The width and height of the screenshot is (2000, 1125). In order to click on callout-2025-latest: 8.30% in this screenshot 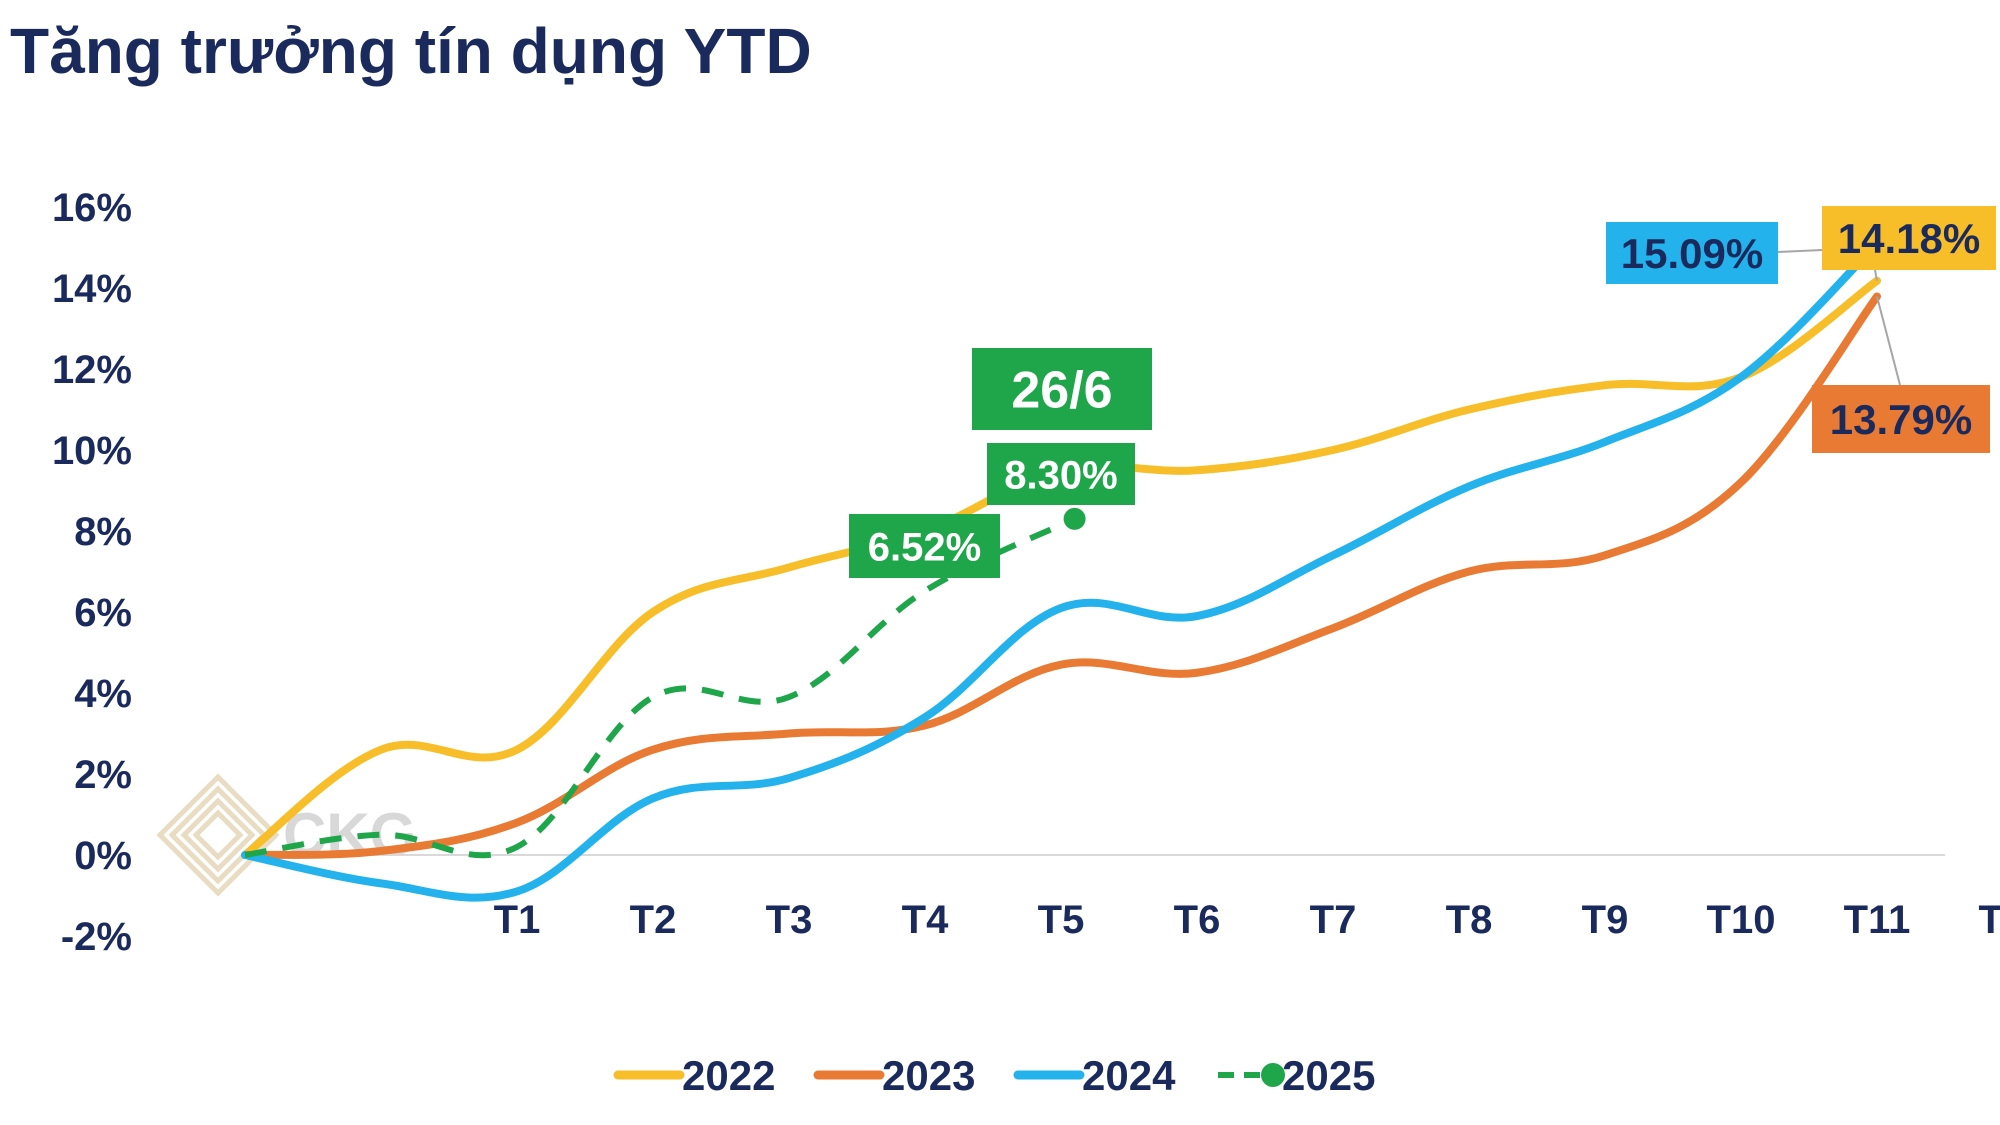, I will do `click(1061, 474)`.